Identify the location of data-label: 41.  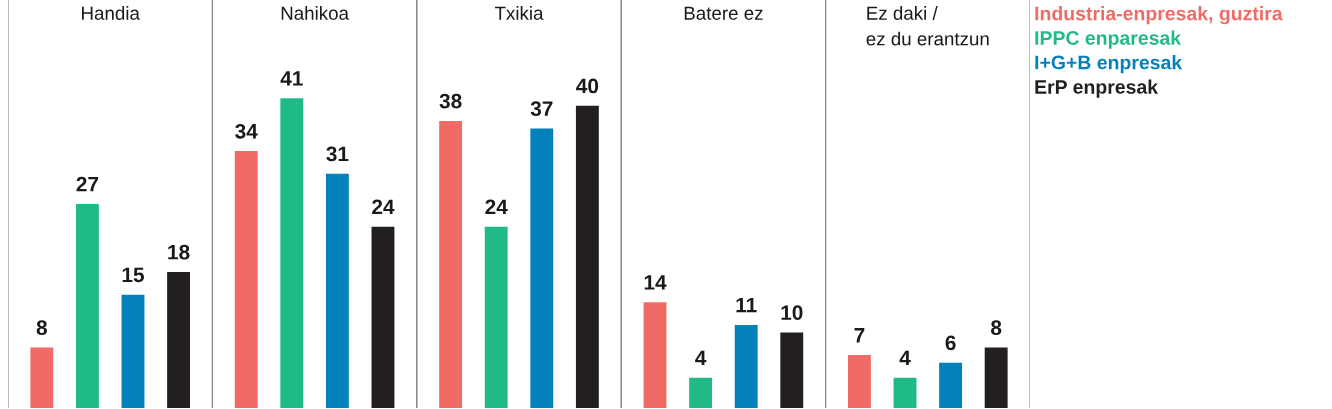
(291, 78).